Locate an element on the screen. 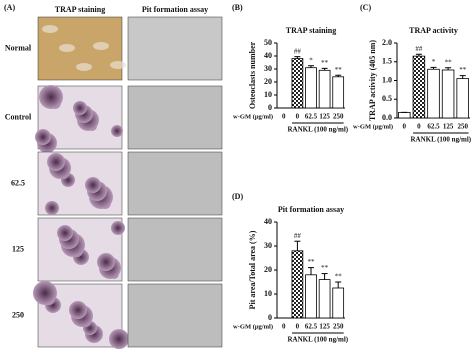  chart-title: Pit formation assay is located at coordinates (311, 209).